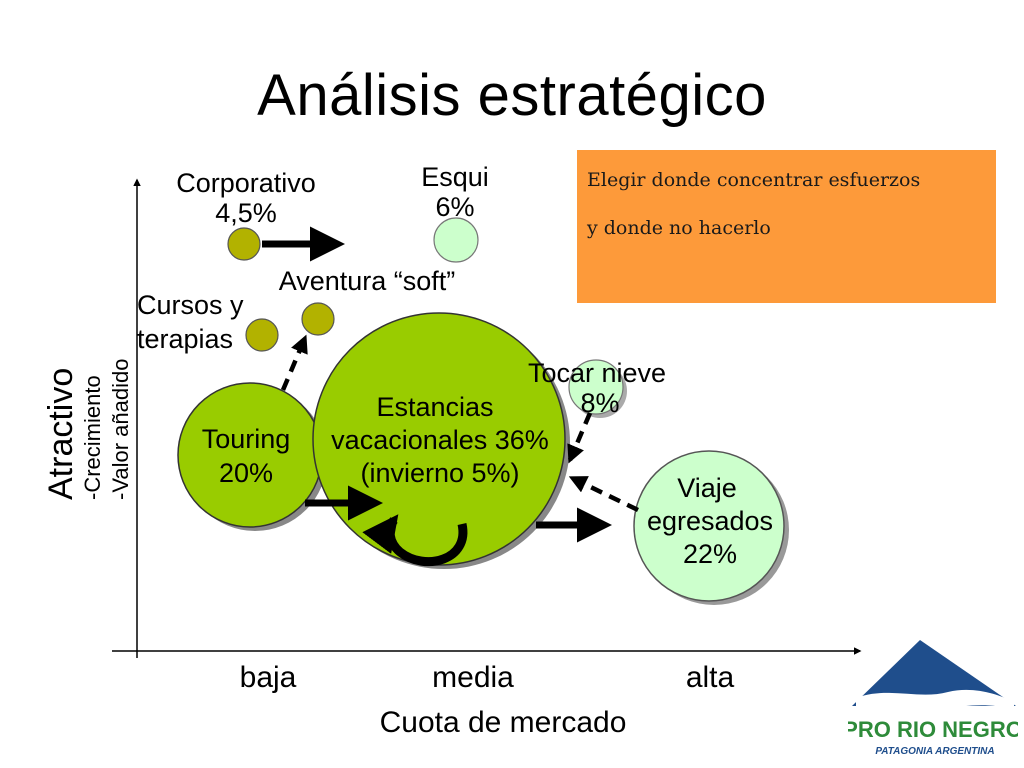  Describe the element at coordinates (503, 722) in the screenshot. I see `x-axis-label: Cuota de mercado` at that location.